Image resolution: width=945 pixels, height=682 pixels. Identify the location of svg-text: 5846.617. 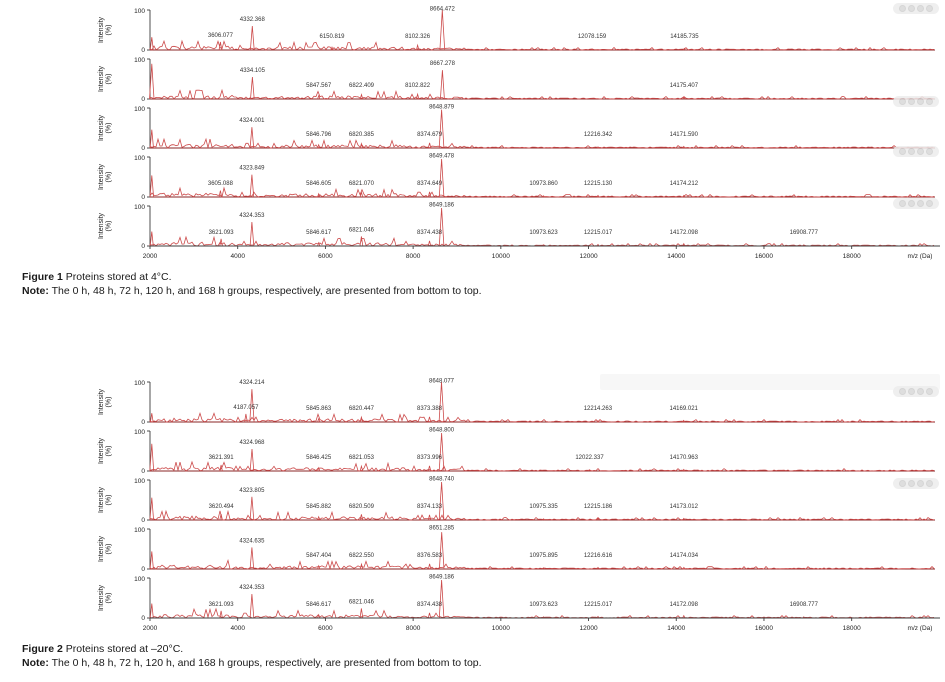
(319, 233).